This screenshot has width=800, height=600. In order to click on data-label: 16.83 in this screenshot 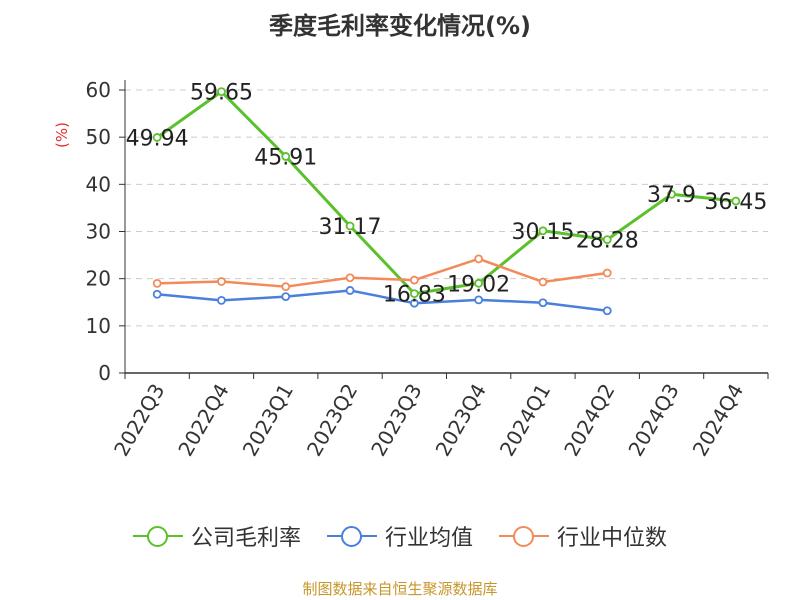, I will do `click(414, 295)`.